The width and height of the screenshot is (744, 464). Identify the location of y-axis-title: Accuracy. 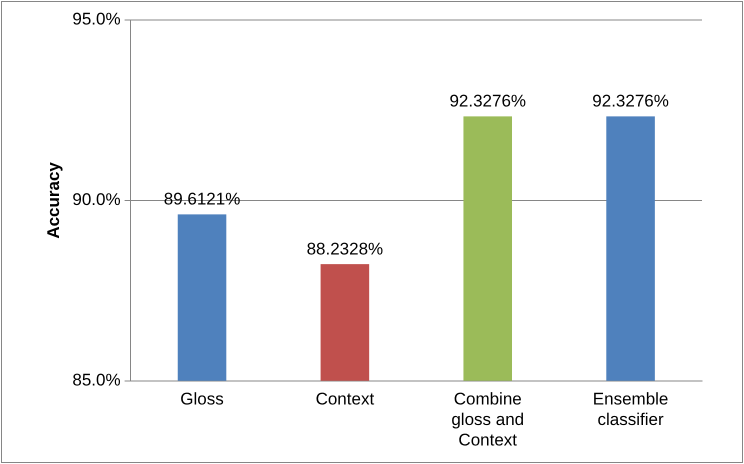
(53, 200).